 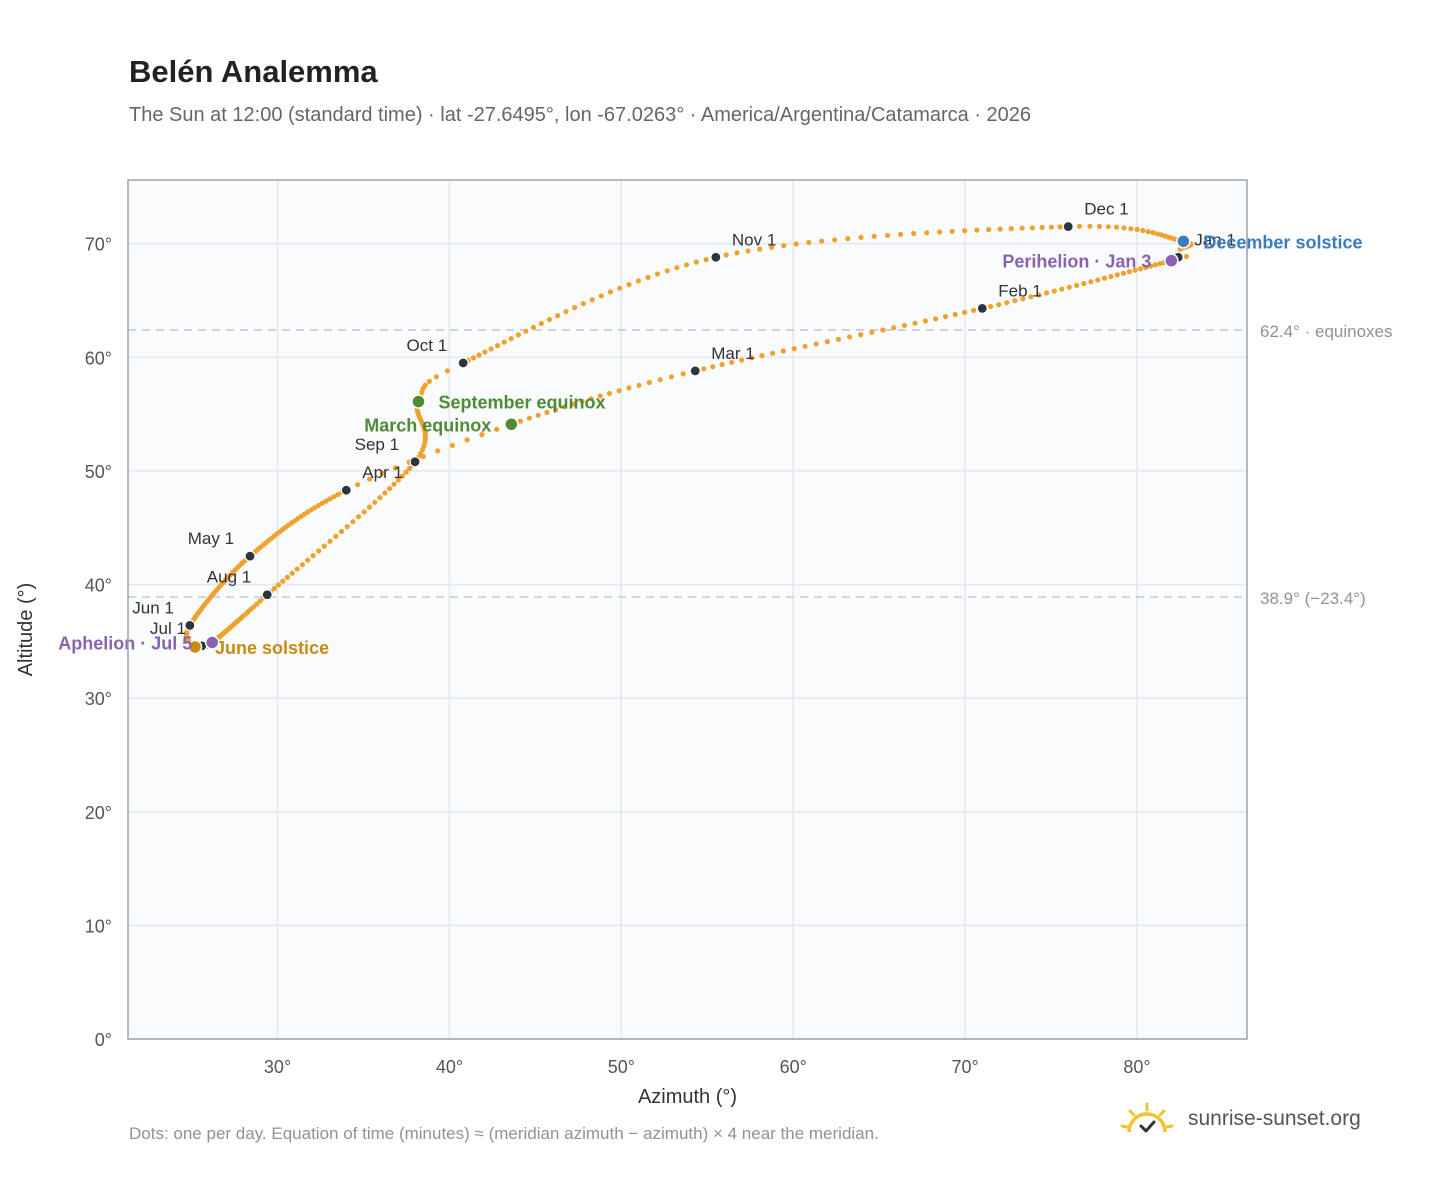 I want to click on y-tick-label: 60°, so click(x=98, y=358).